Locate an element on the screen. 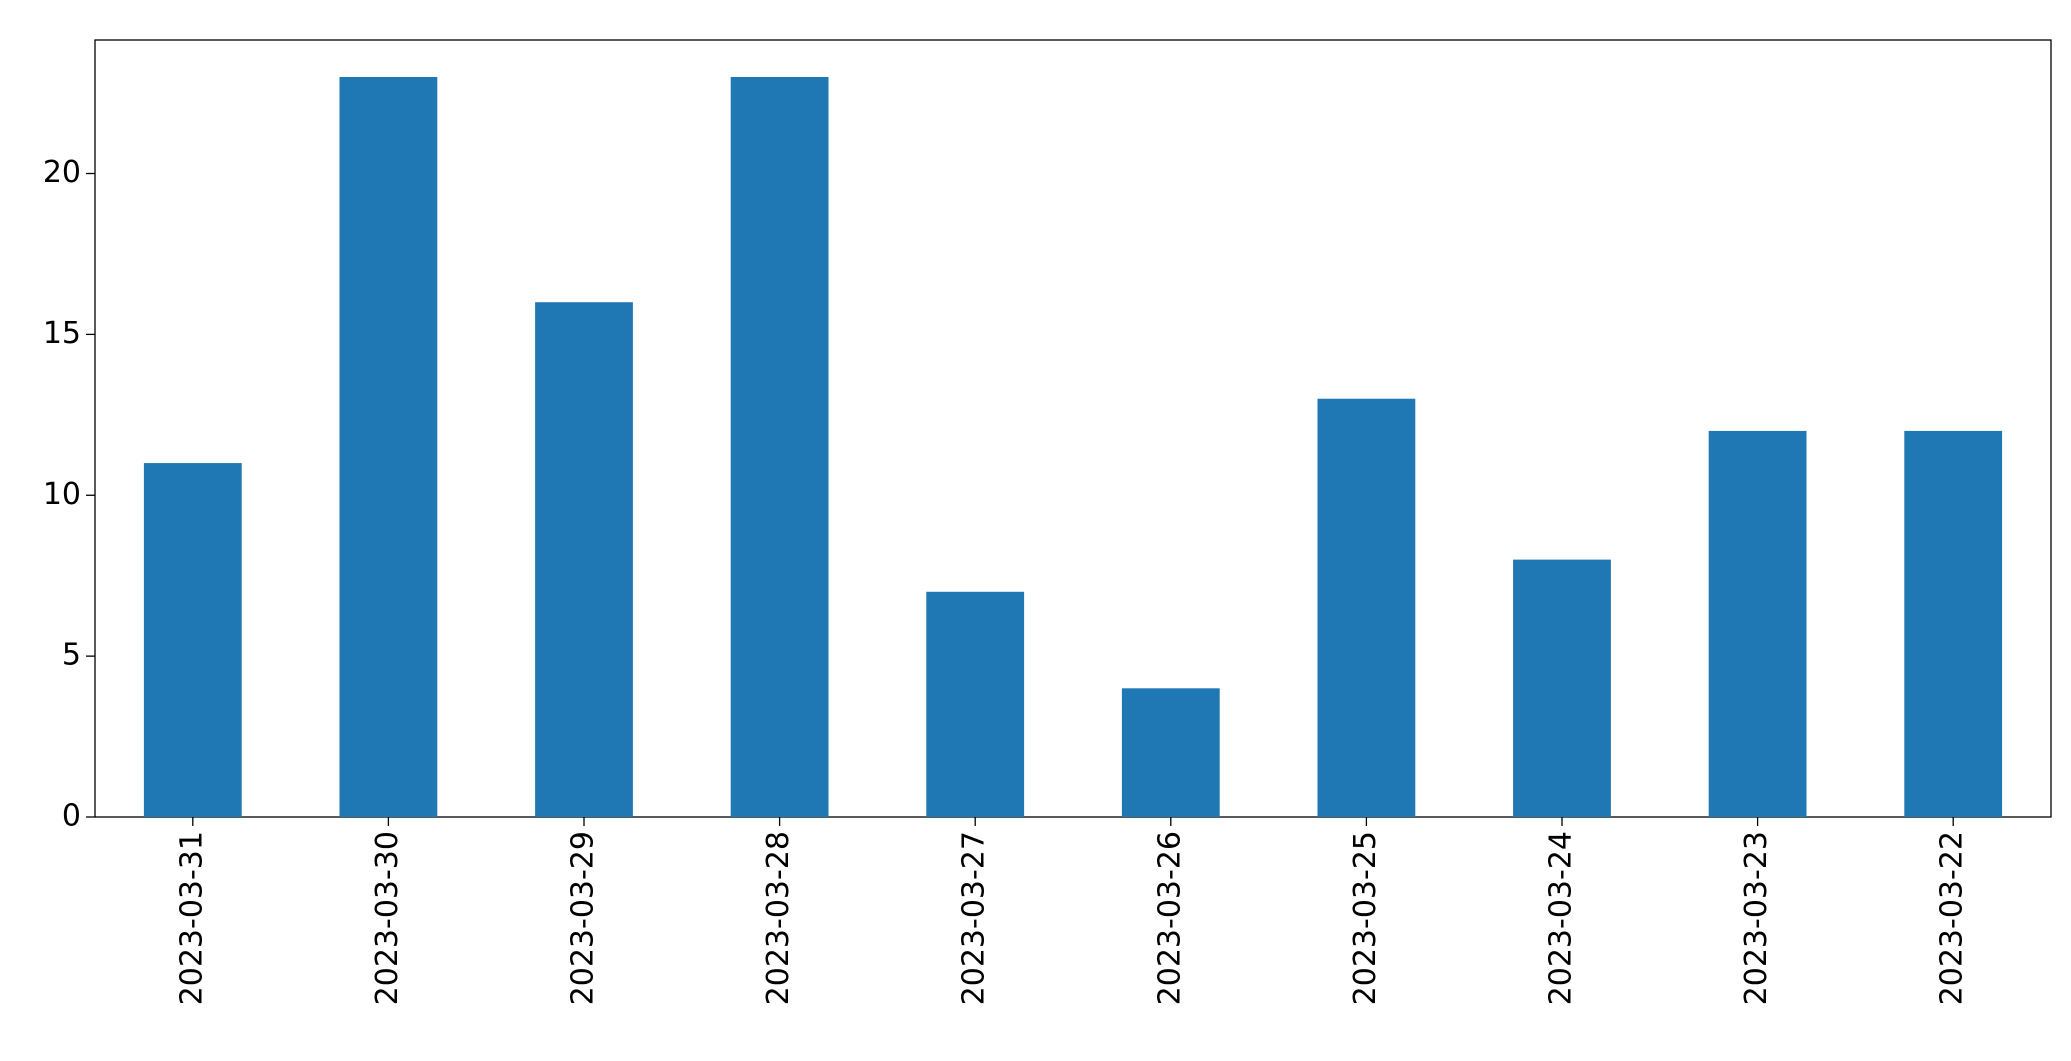  x-tick-label: 2023-03-23 is located at coordinates (1756, 918).